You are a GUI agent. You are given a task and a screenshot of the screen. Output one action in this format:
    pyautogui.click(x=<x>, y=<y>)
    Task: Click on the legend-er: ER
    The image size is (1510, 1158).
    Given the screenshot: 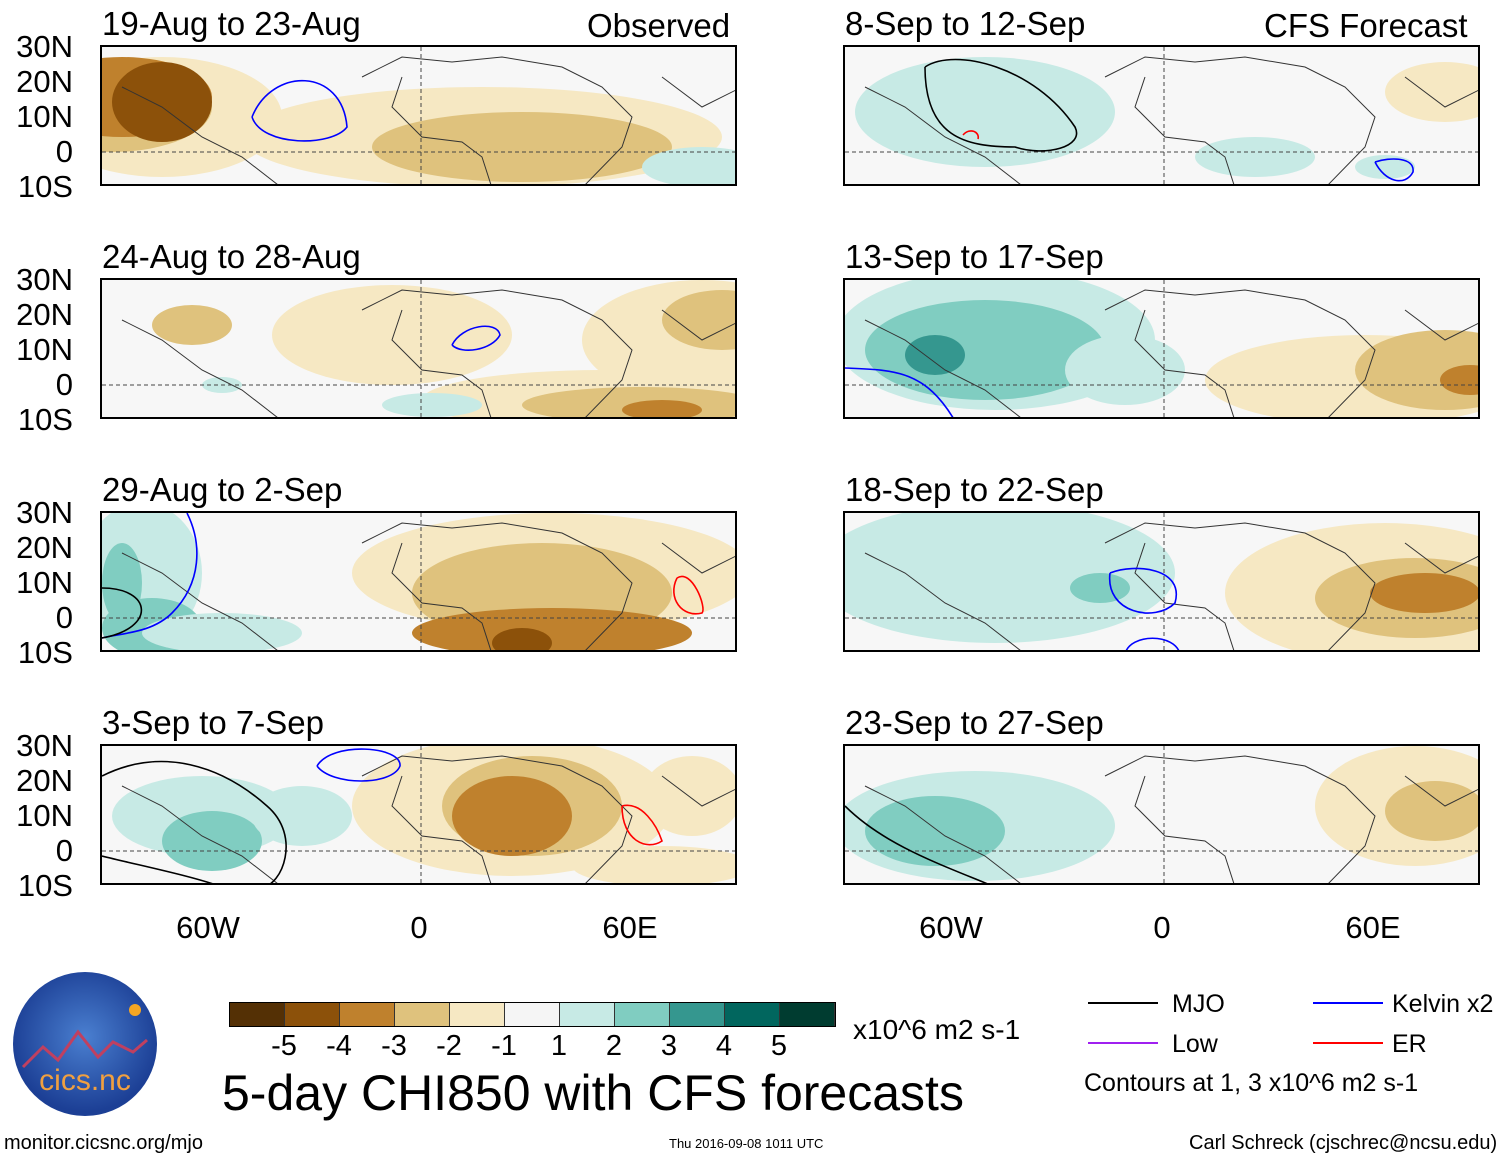 What is the action you would take?
    pyautogui.click(x=1409, y=1044)
    